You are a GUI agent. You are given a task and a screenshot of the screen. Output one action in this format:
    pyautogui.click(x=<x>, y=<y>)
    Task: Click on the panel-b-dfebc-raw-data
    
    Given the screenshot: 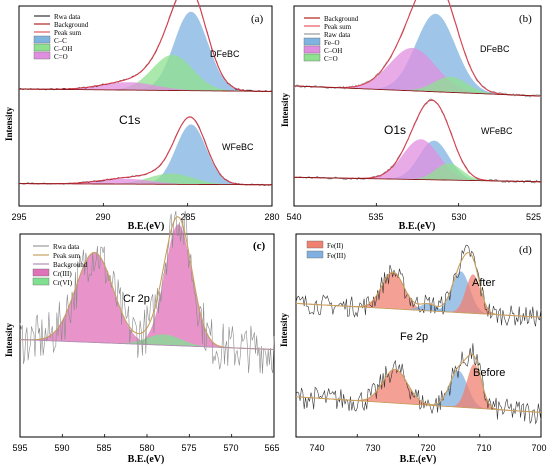 What is the action you would take?
    pyautogui.click(x=417, y=49)
    